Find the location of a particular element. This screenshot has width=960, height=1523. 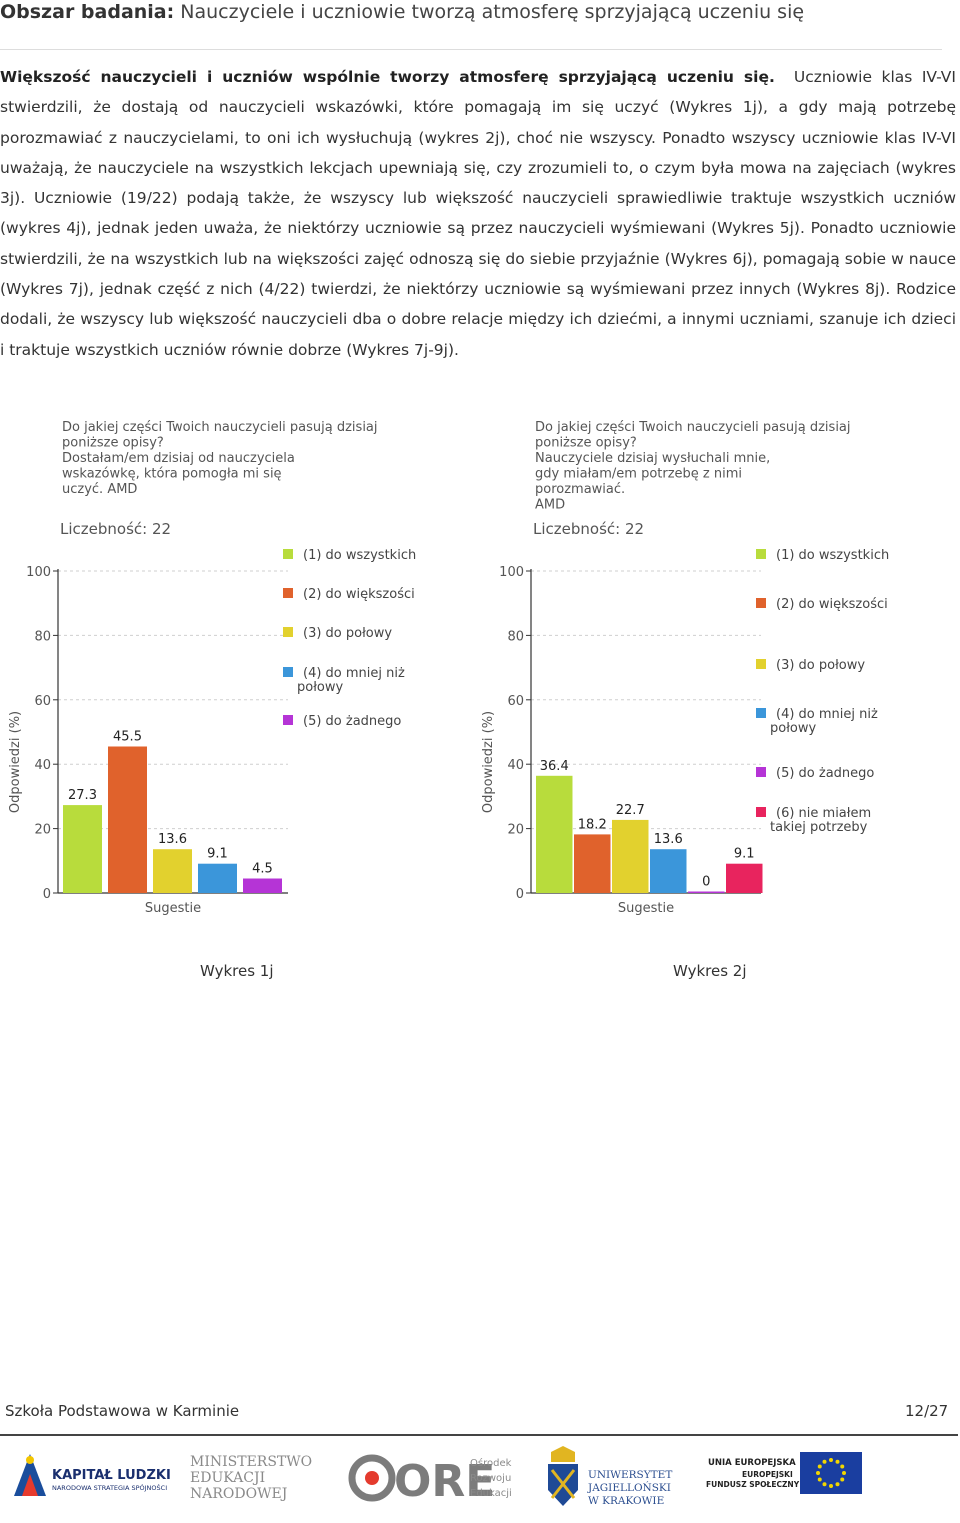

men-line3: NARODOWEJ is located at coordinates (238, 1494).